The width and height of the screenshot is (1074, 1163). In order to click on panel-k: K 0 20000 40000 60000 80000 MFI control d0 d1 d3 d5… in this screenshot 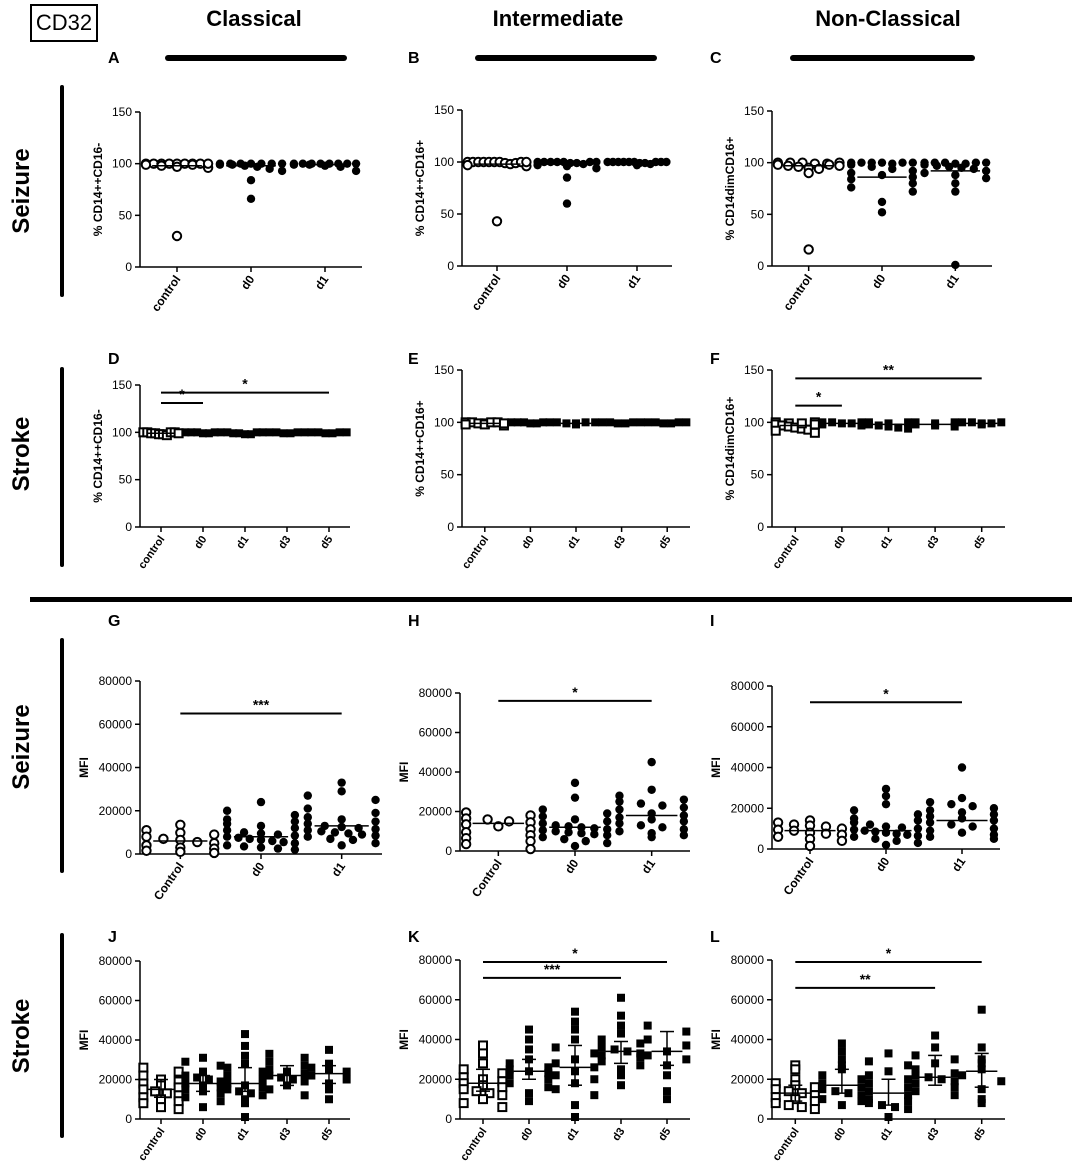, I will do `click(544, 1046)`.